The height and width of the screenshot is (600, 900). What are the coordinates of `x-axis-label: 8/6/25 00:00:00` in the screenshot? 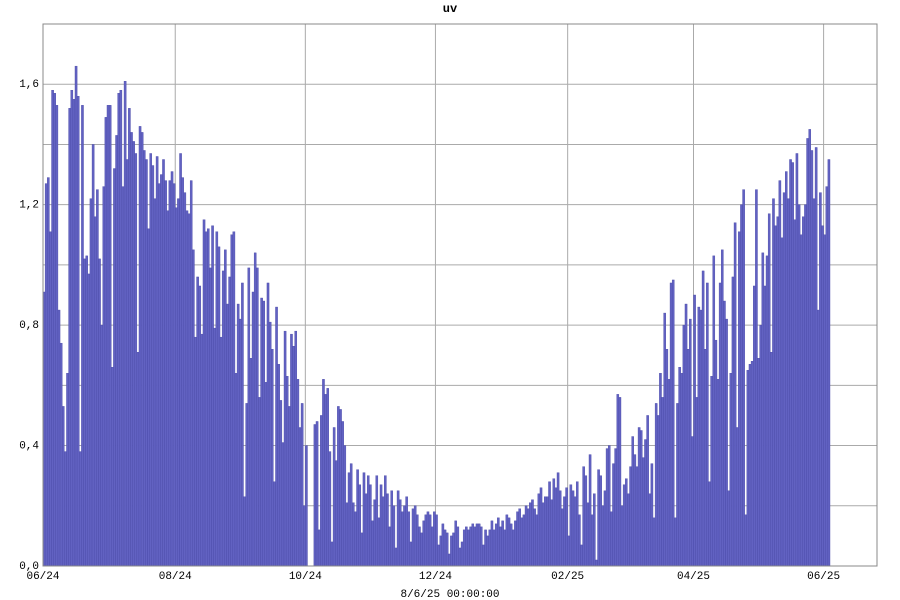 It's located at (449, 594).